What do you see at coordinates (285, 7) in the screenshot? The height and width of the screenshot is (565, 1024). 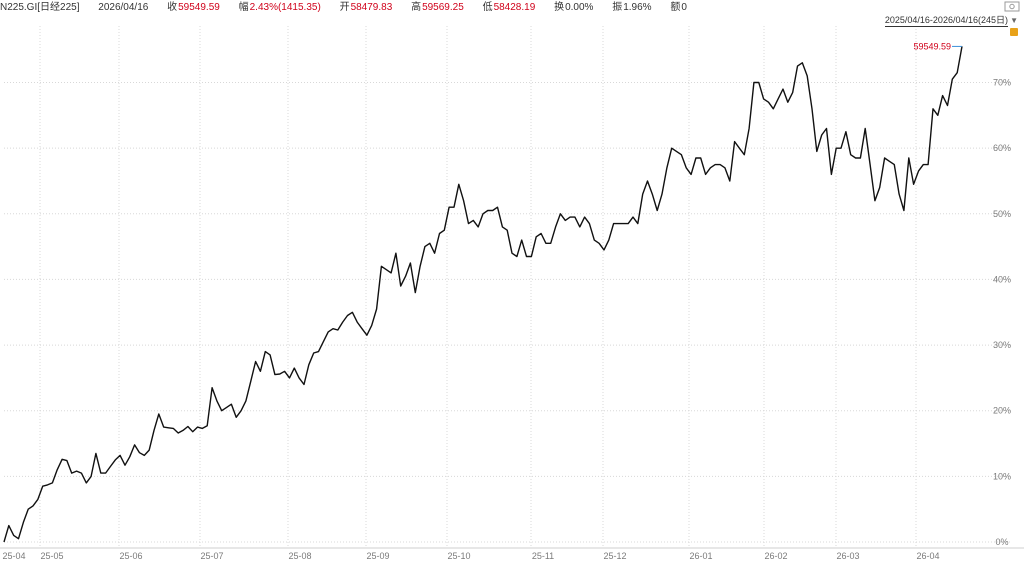 I see `change-value: 2.43%(1415.35)` at bounding box center [285, 7].